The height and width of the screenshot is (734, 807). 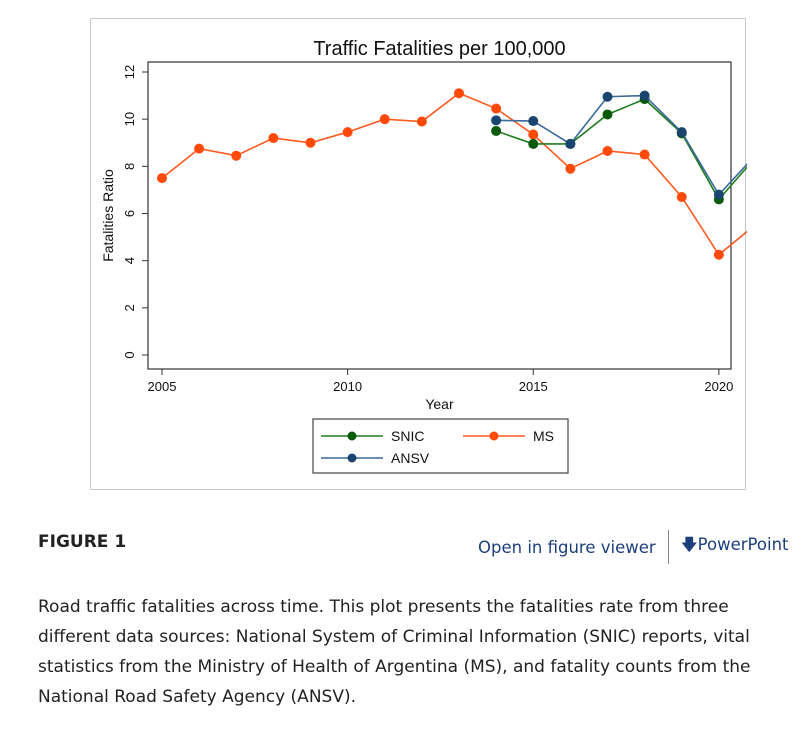 What do you see at coordinates (410, 458) in the screenshot?
I see `legend-label-ansv: ANSV` at bounding box center [410, 458].